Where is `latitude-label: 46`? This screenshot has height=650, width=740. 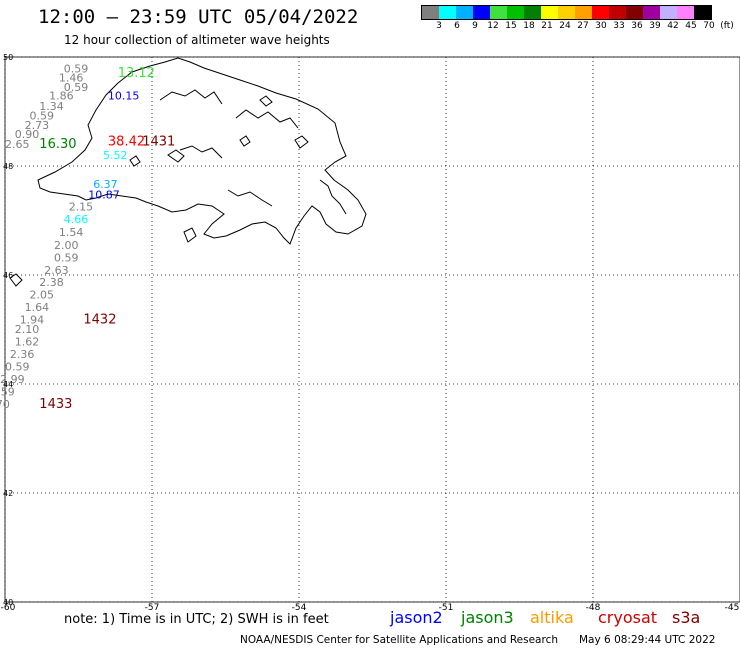
latitude-label: 46 is located at coordinates (8, 275).